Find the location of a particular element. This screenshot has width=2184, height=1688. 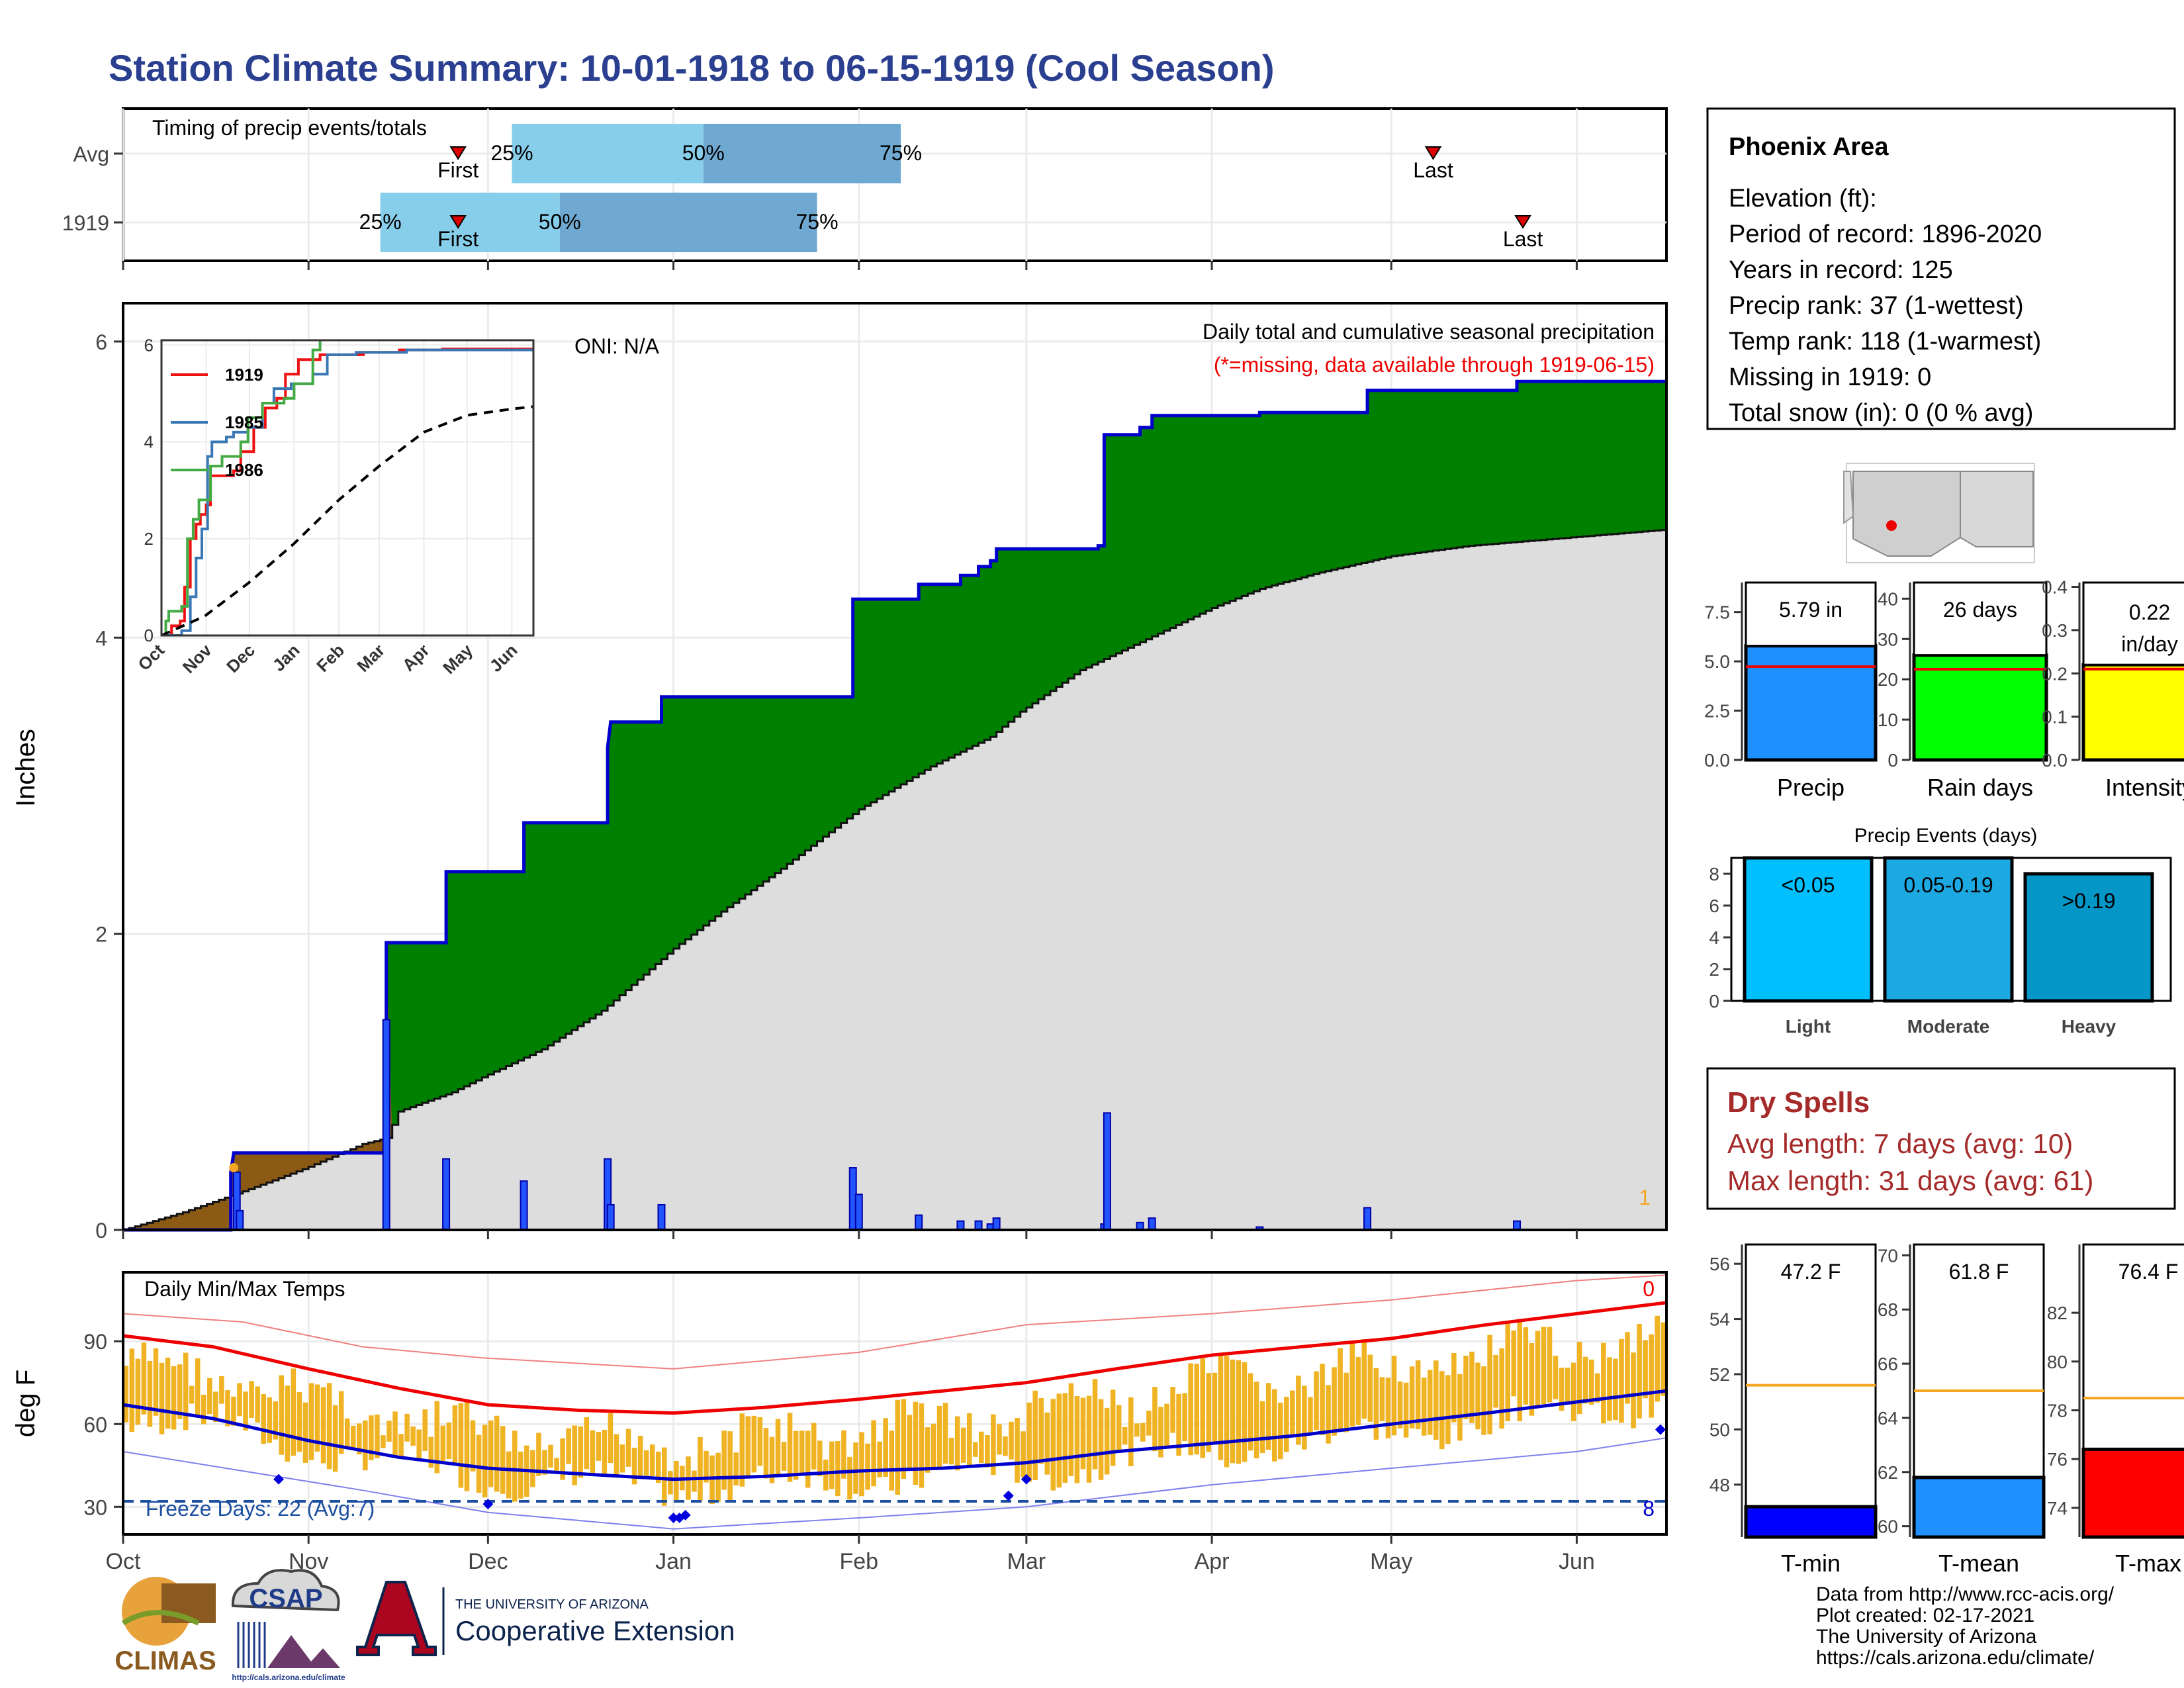

event-category-2: Heavy is located at coordinates (2089, 1026).